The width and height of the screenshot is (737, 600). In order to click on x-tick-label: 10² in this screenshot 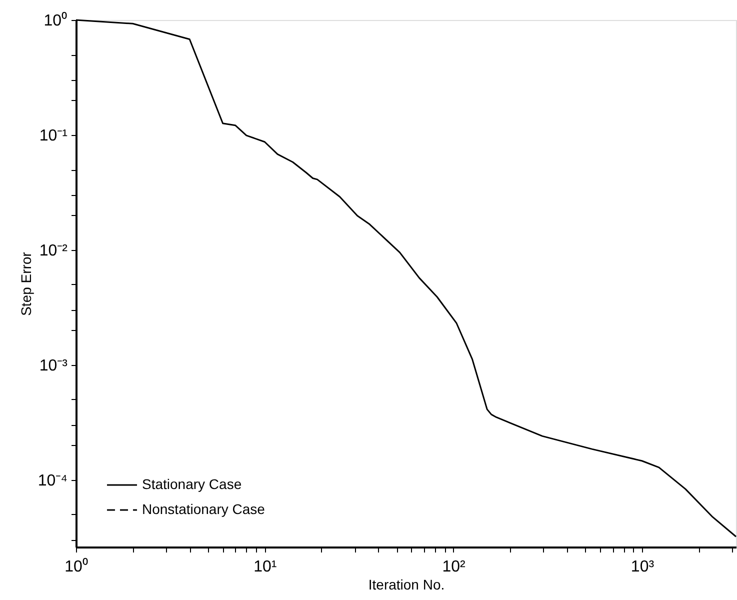, I will do `click(454, 567)`.